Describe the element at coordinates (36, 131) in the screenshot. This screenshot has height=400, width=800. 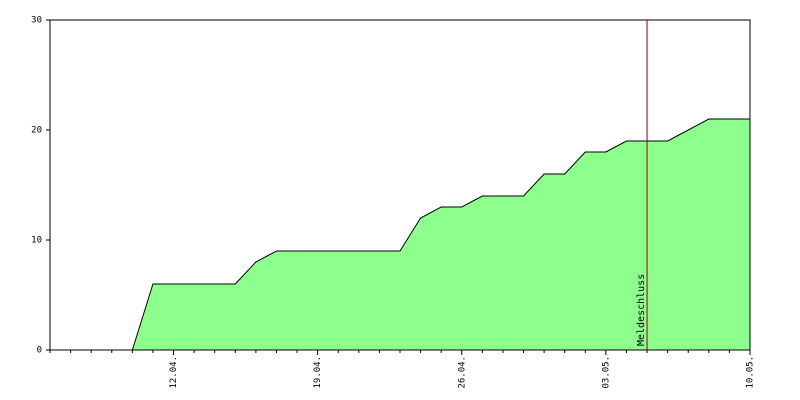
I see `y-tick-label: 20` at that location.